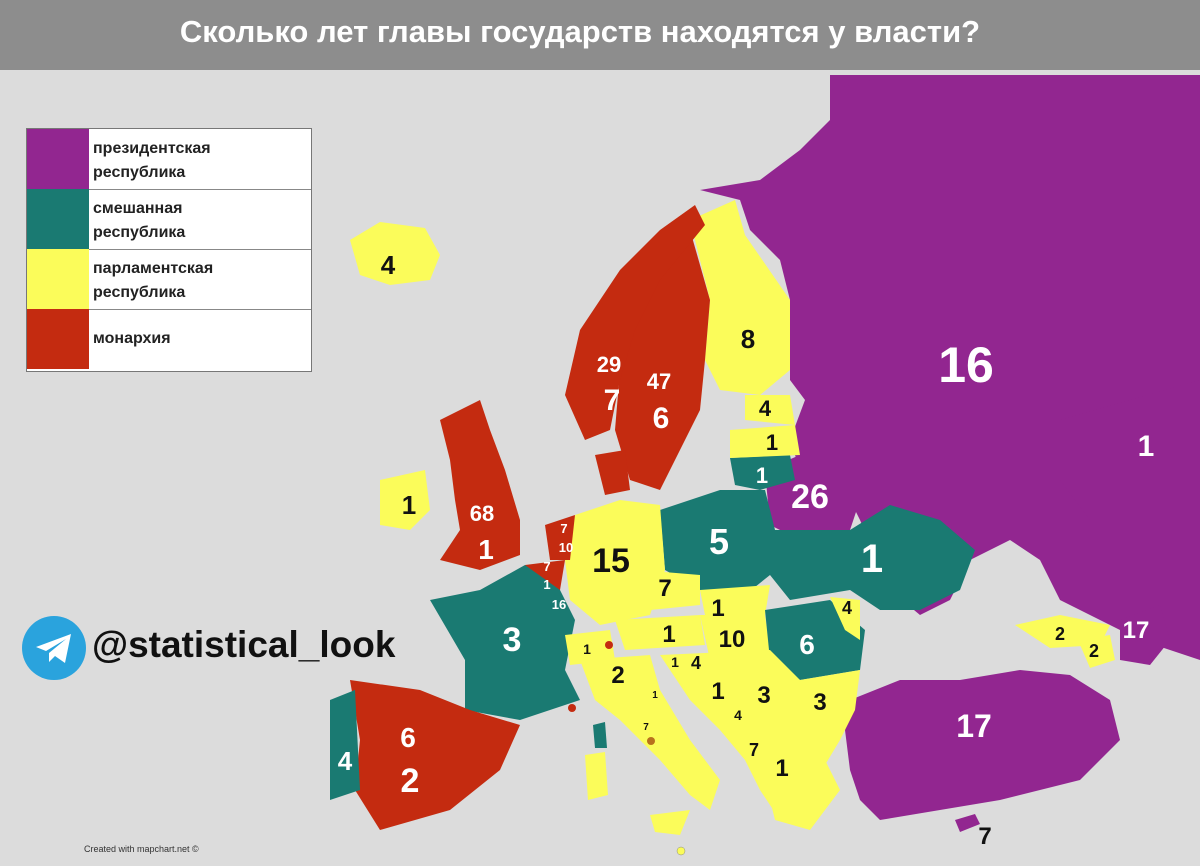 The height and width of the screenshot is (866, 1200). What do you see at coordinates (781, 768) in the screenshot?
I see `label-greece: 1` at bounding box center [781, 768].